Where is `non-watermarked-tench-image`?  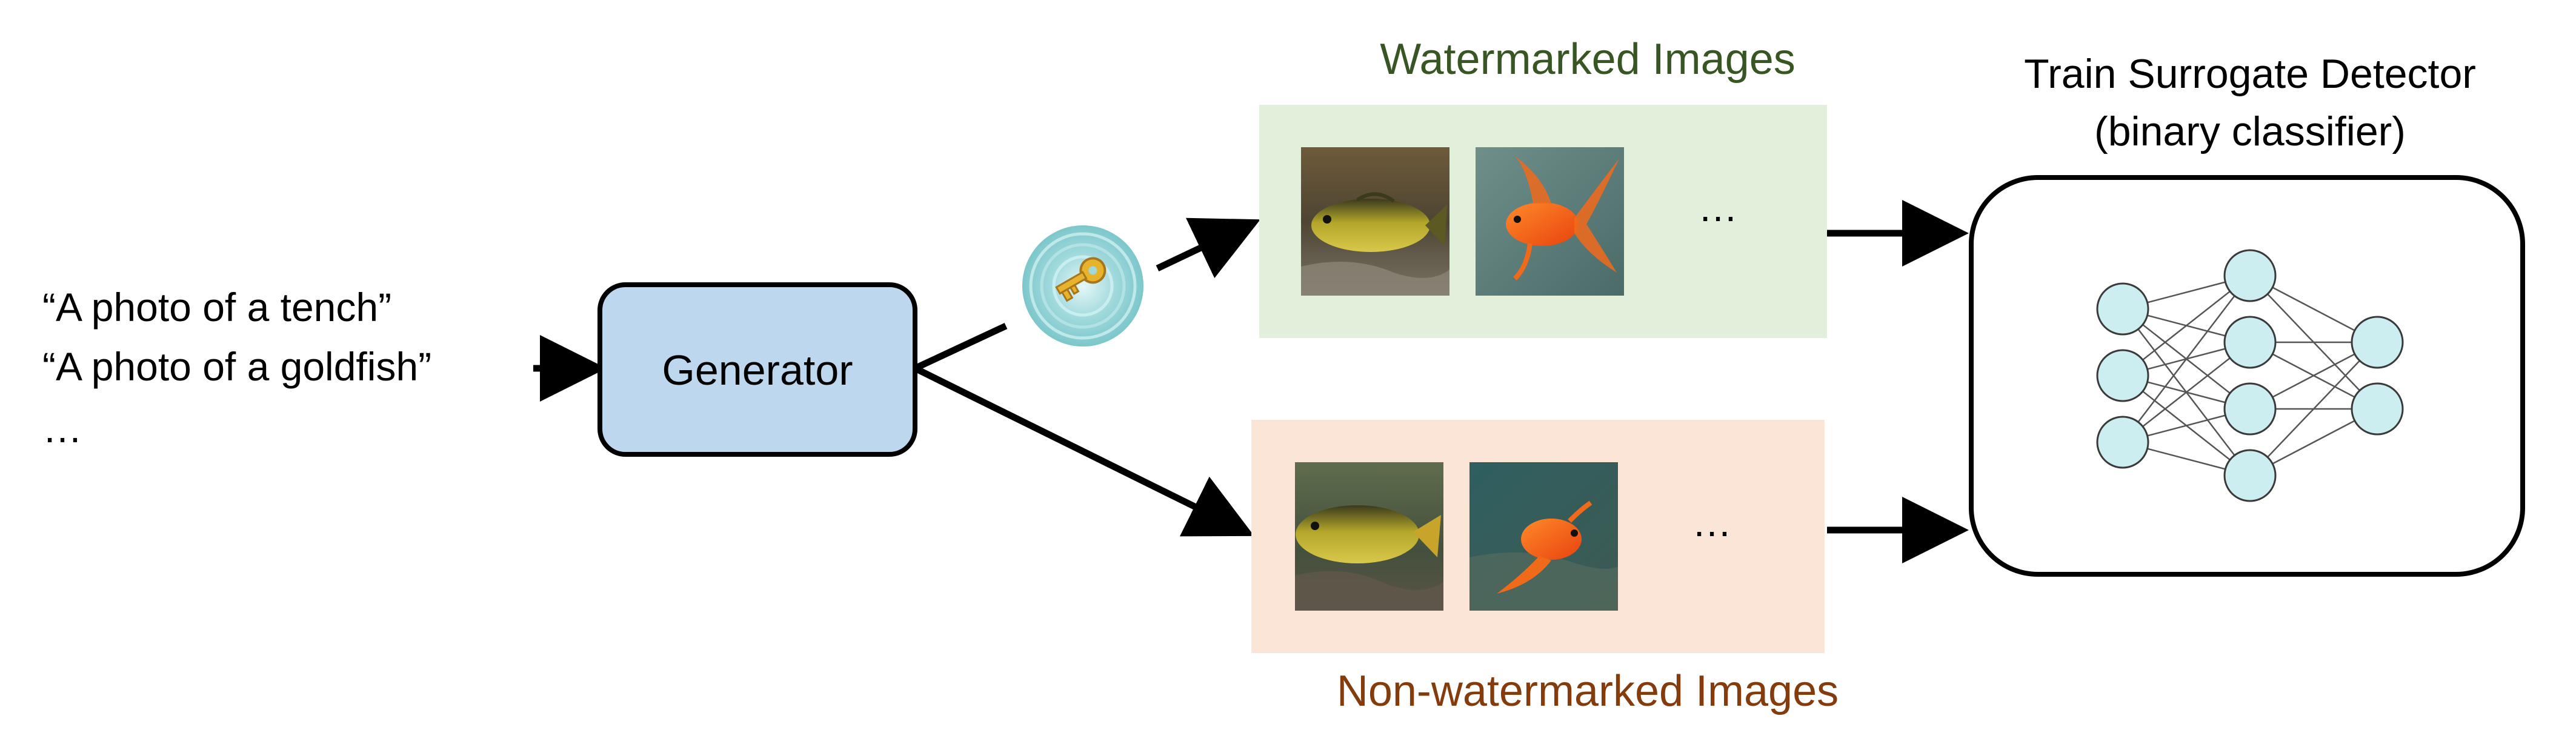
non-watermarked-tench-image is located at coordinates (1369, 537).